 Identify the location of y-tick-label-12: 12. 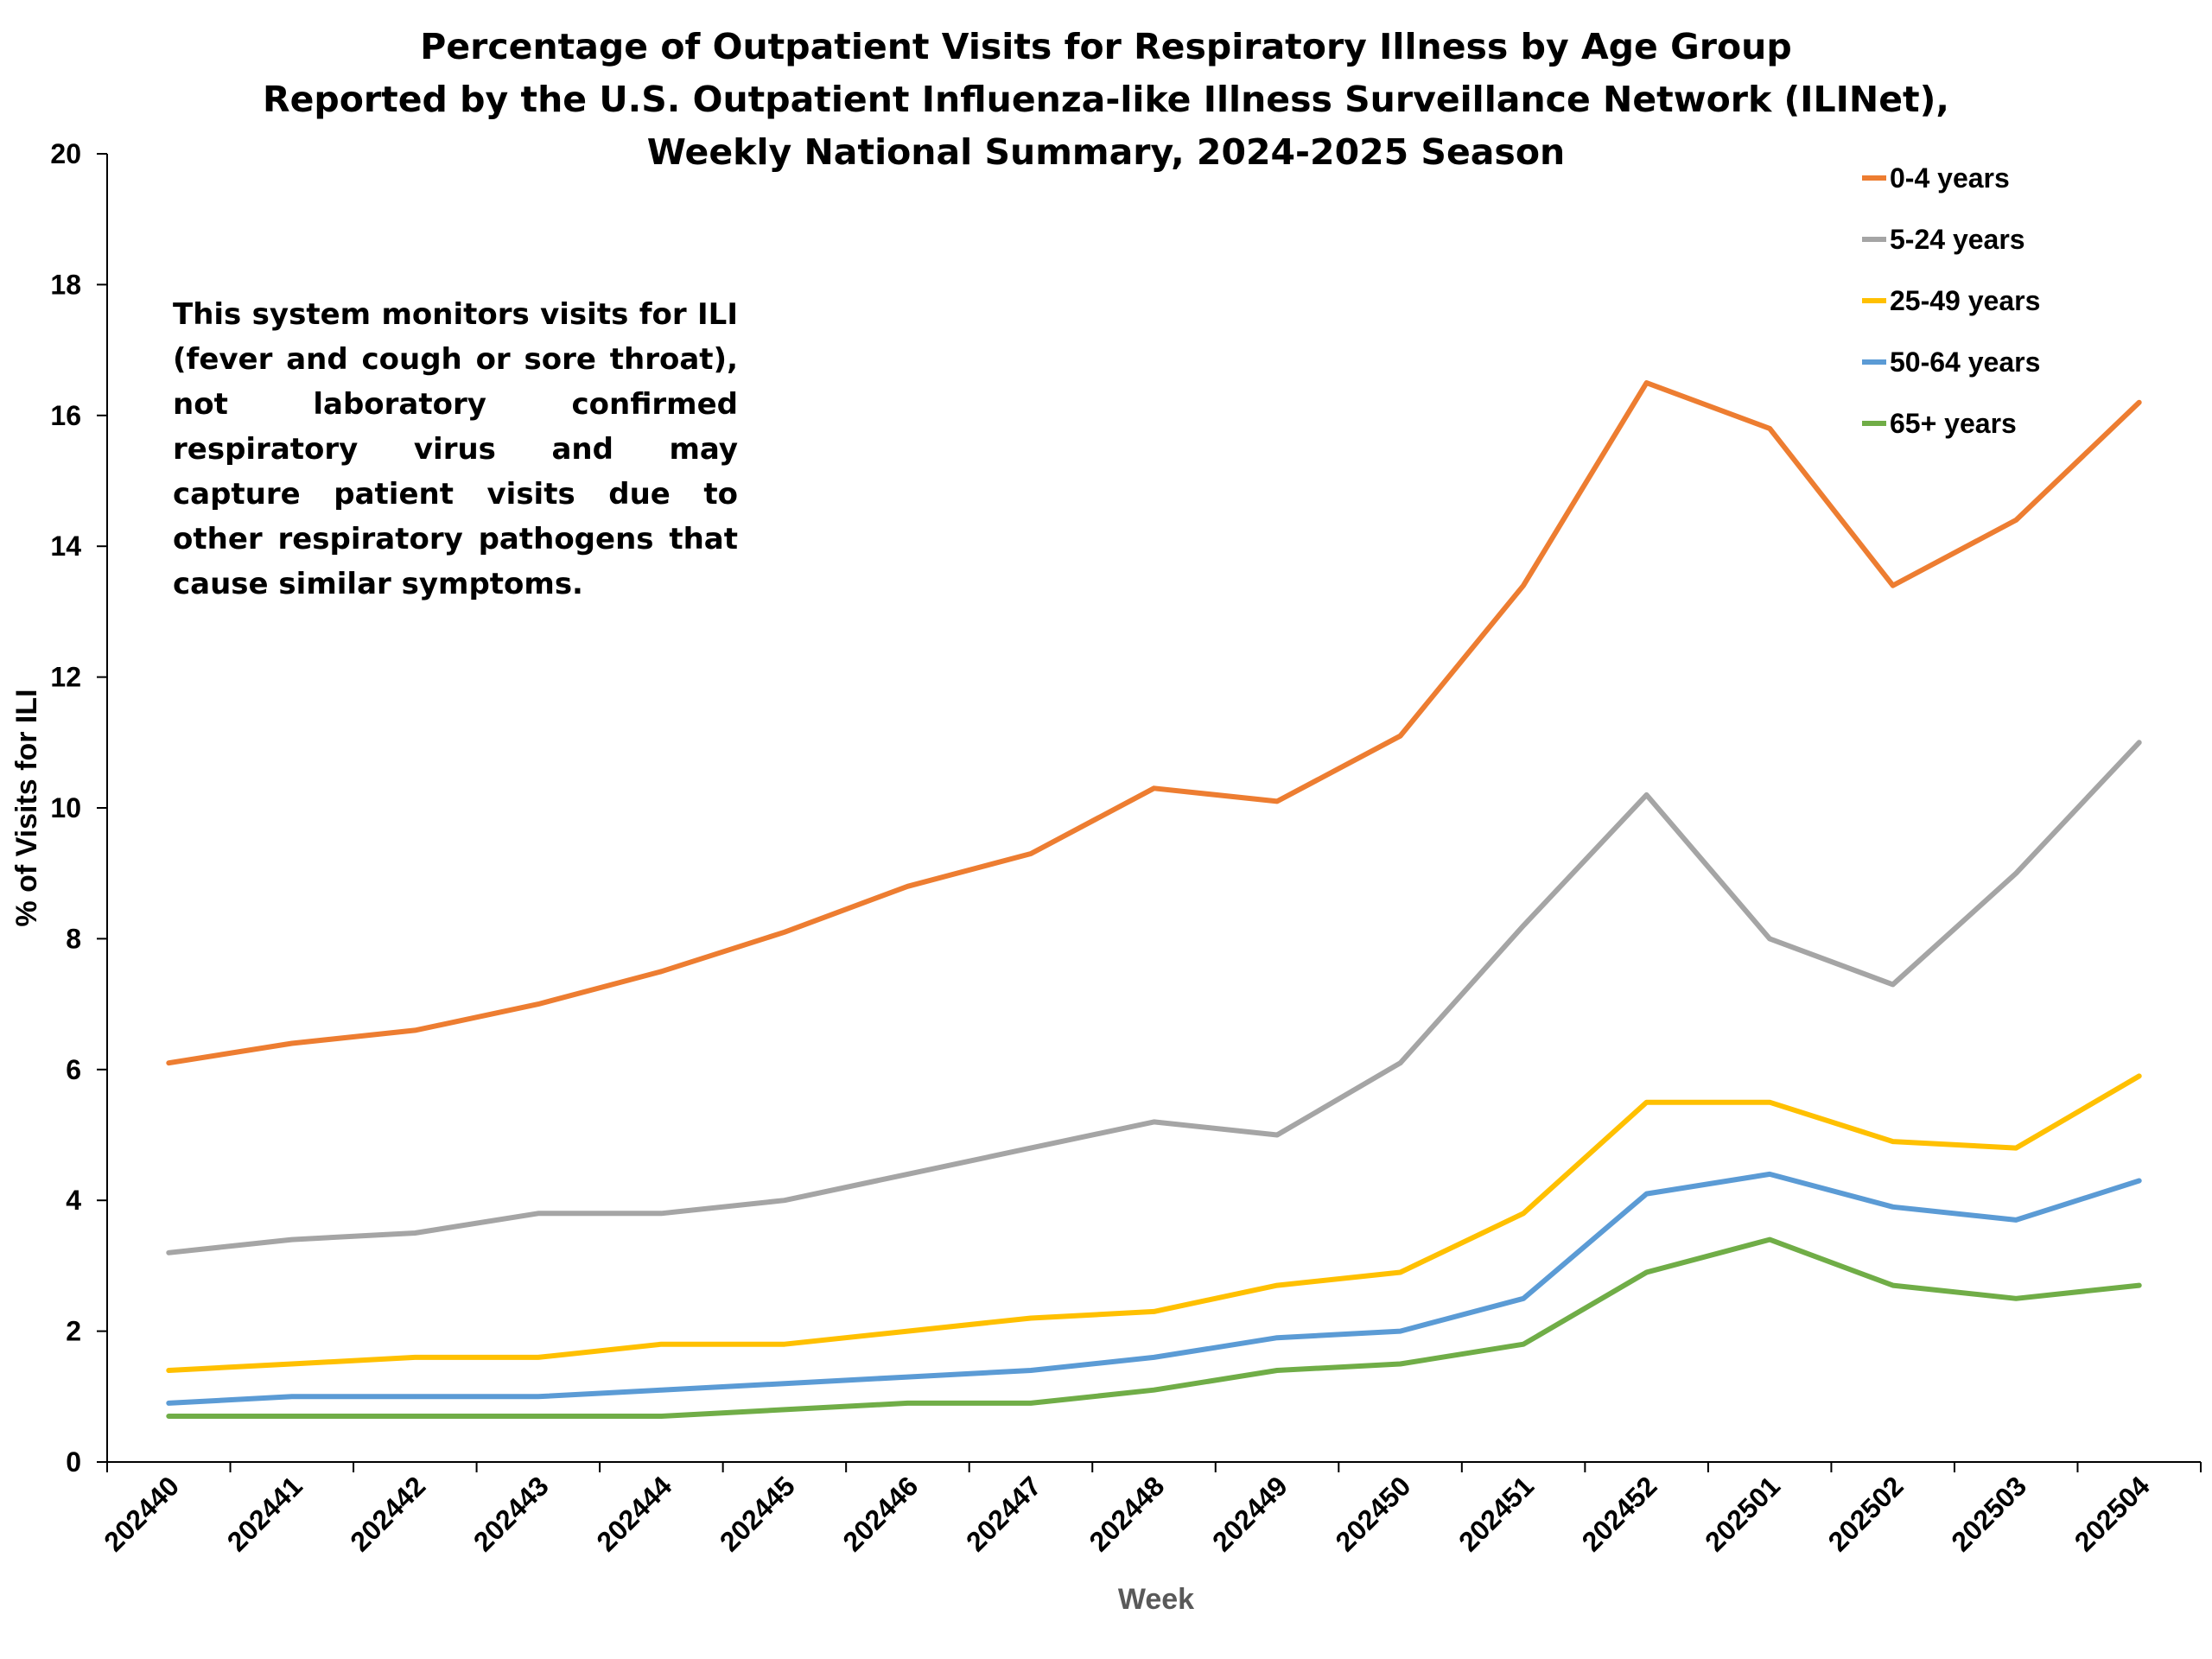
(65, 677).